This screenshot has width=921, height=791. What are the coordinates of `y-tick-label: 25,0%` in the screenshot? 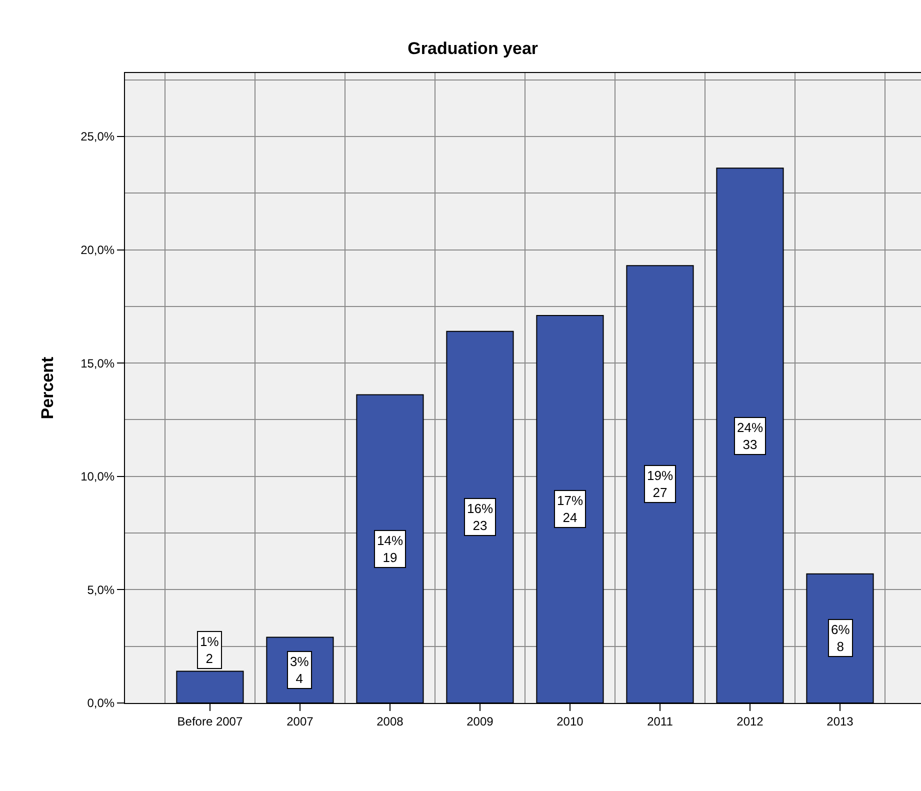 It's located at (97, 137).